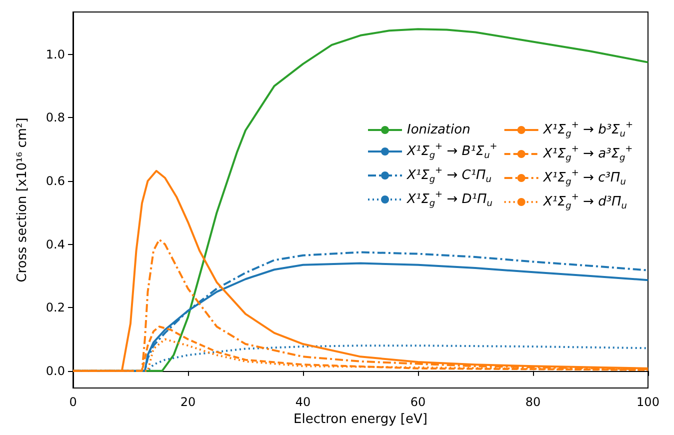  Describe the element at coordinates (438, 130) in the screenshot. I see `legend-label: Ionization` at that location.